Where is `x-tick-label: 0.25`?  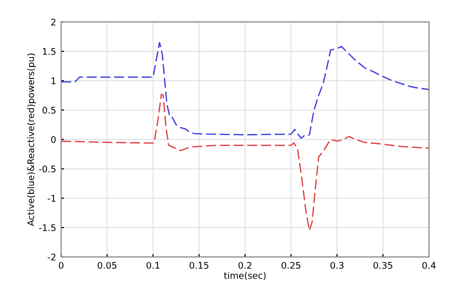
x-tick-label: 0.25 is located at coordinates (291, 265).